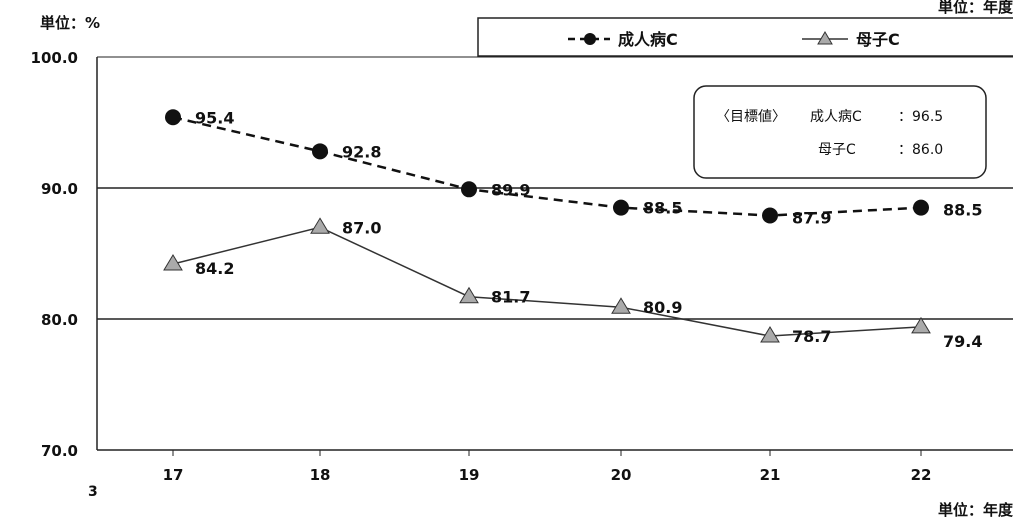 This screenshot has width=1013, height=521. Describe the element at coordinates (54, 254) in the screenshot. I see `y-tick-labels: 100.0 90.0 80.0 70.0` at that location.